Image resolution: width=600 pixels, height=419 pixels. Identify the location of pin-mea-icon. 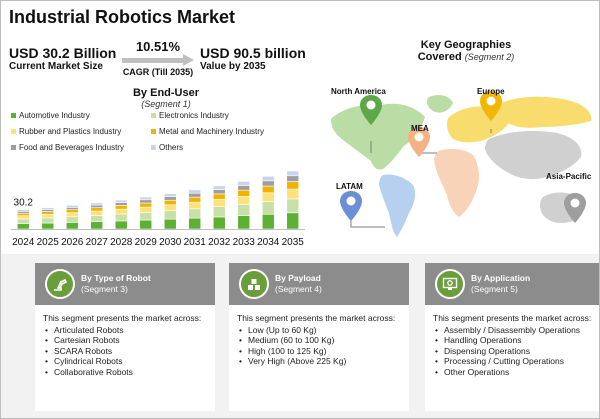
(419, 142).